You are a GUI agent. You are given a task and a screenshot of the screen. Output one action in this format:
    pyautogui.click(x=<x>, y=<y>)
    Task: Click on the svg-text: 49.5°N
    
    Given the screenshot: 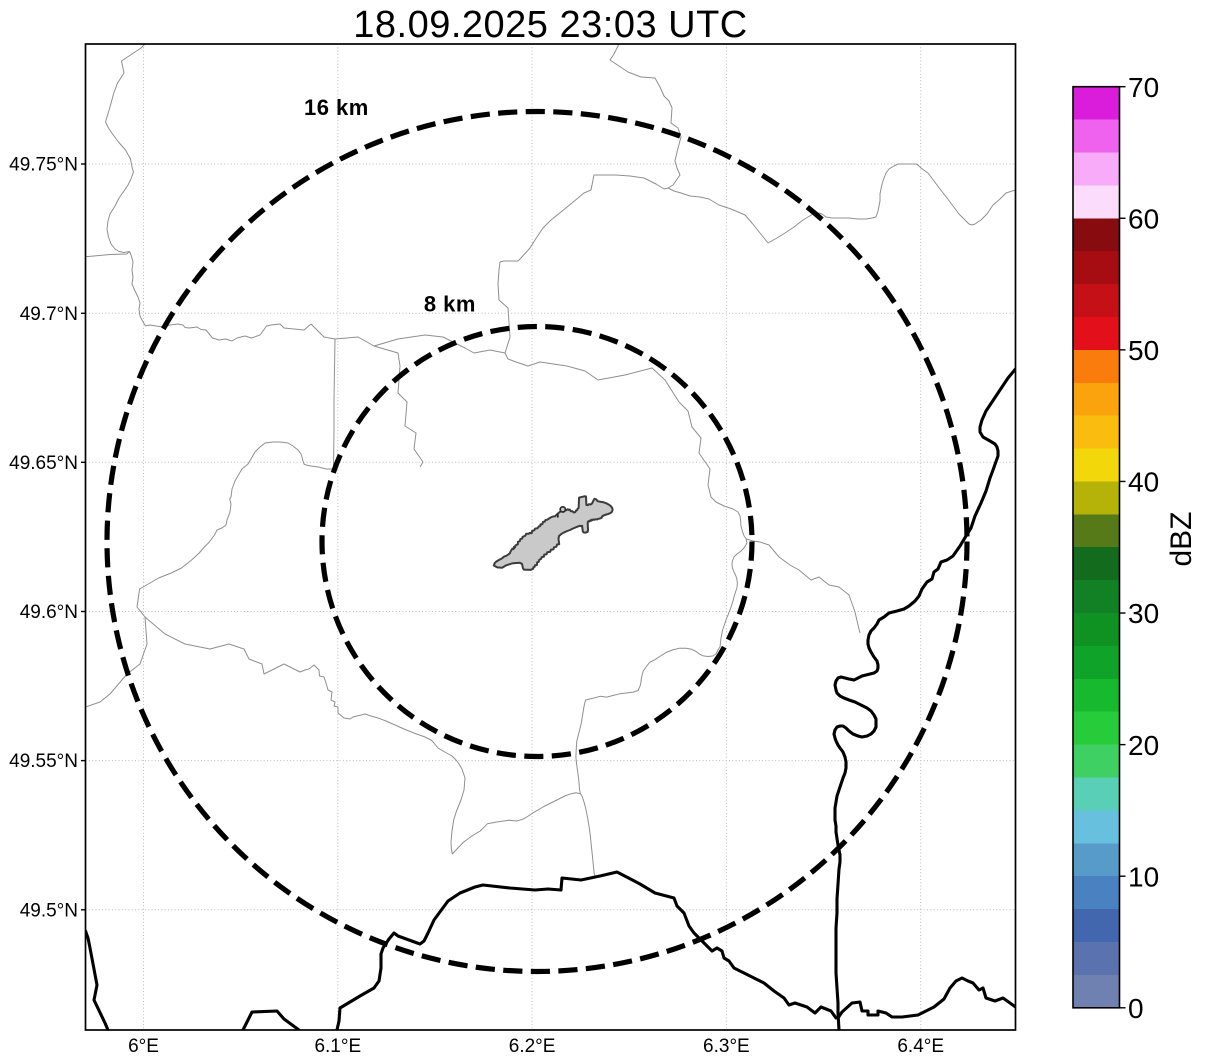 What is the action you would take?
    pyautogui.click(x=49, y=910)
    